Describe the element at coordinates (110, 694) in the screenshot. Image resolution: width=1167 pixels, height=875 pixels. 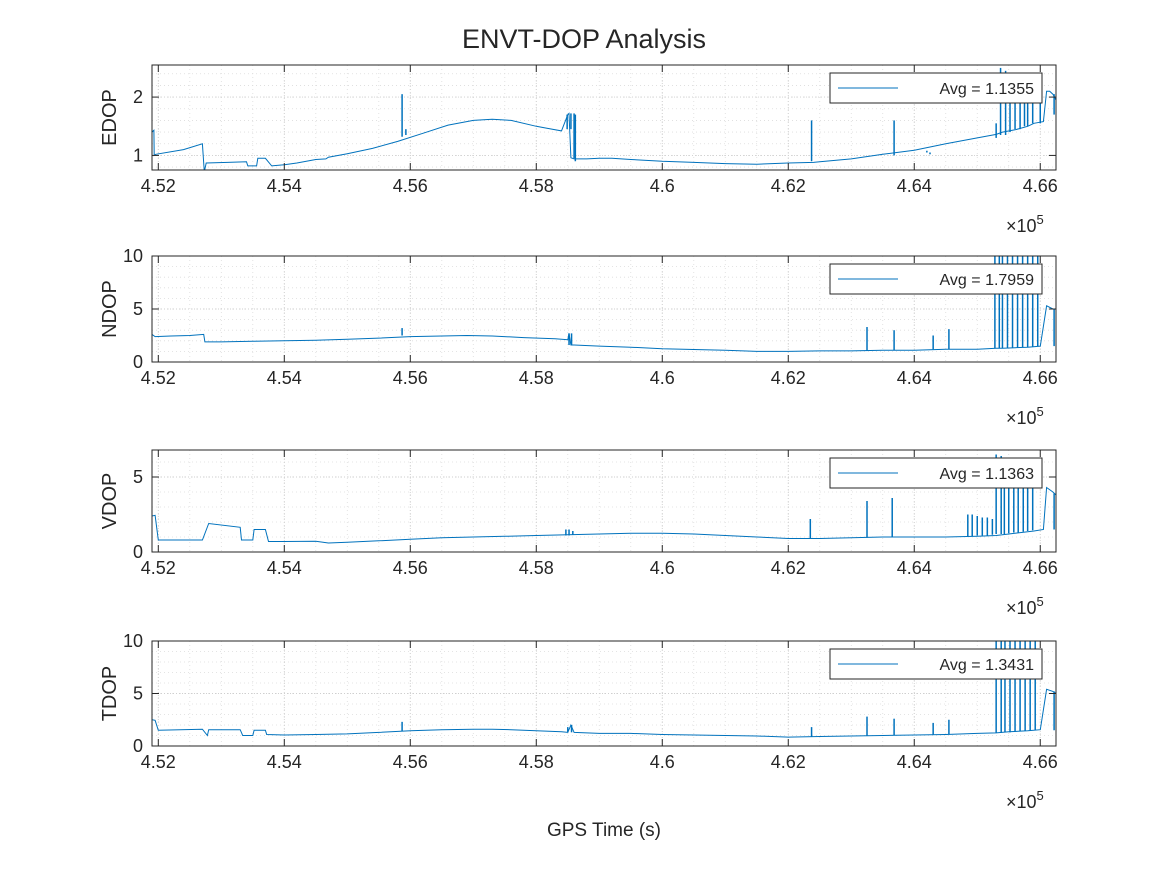
I see `y-axis-label: TDOP` at that location.